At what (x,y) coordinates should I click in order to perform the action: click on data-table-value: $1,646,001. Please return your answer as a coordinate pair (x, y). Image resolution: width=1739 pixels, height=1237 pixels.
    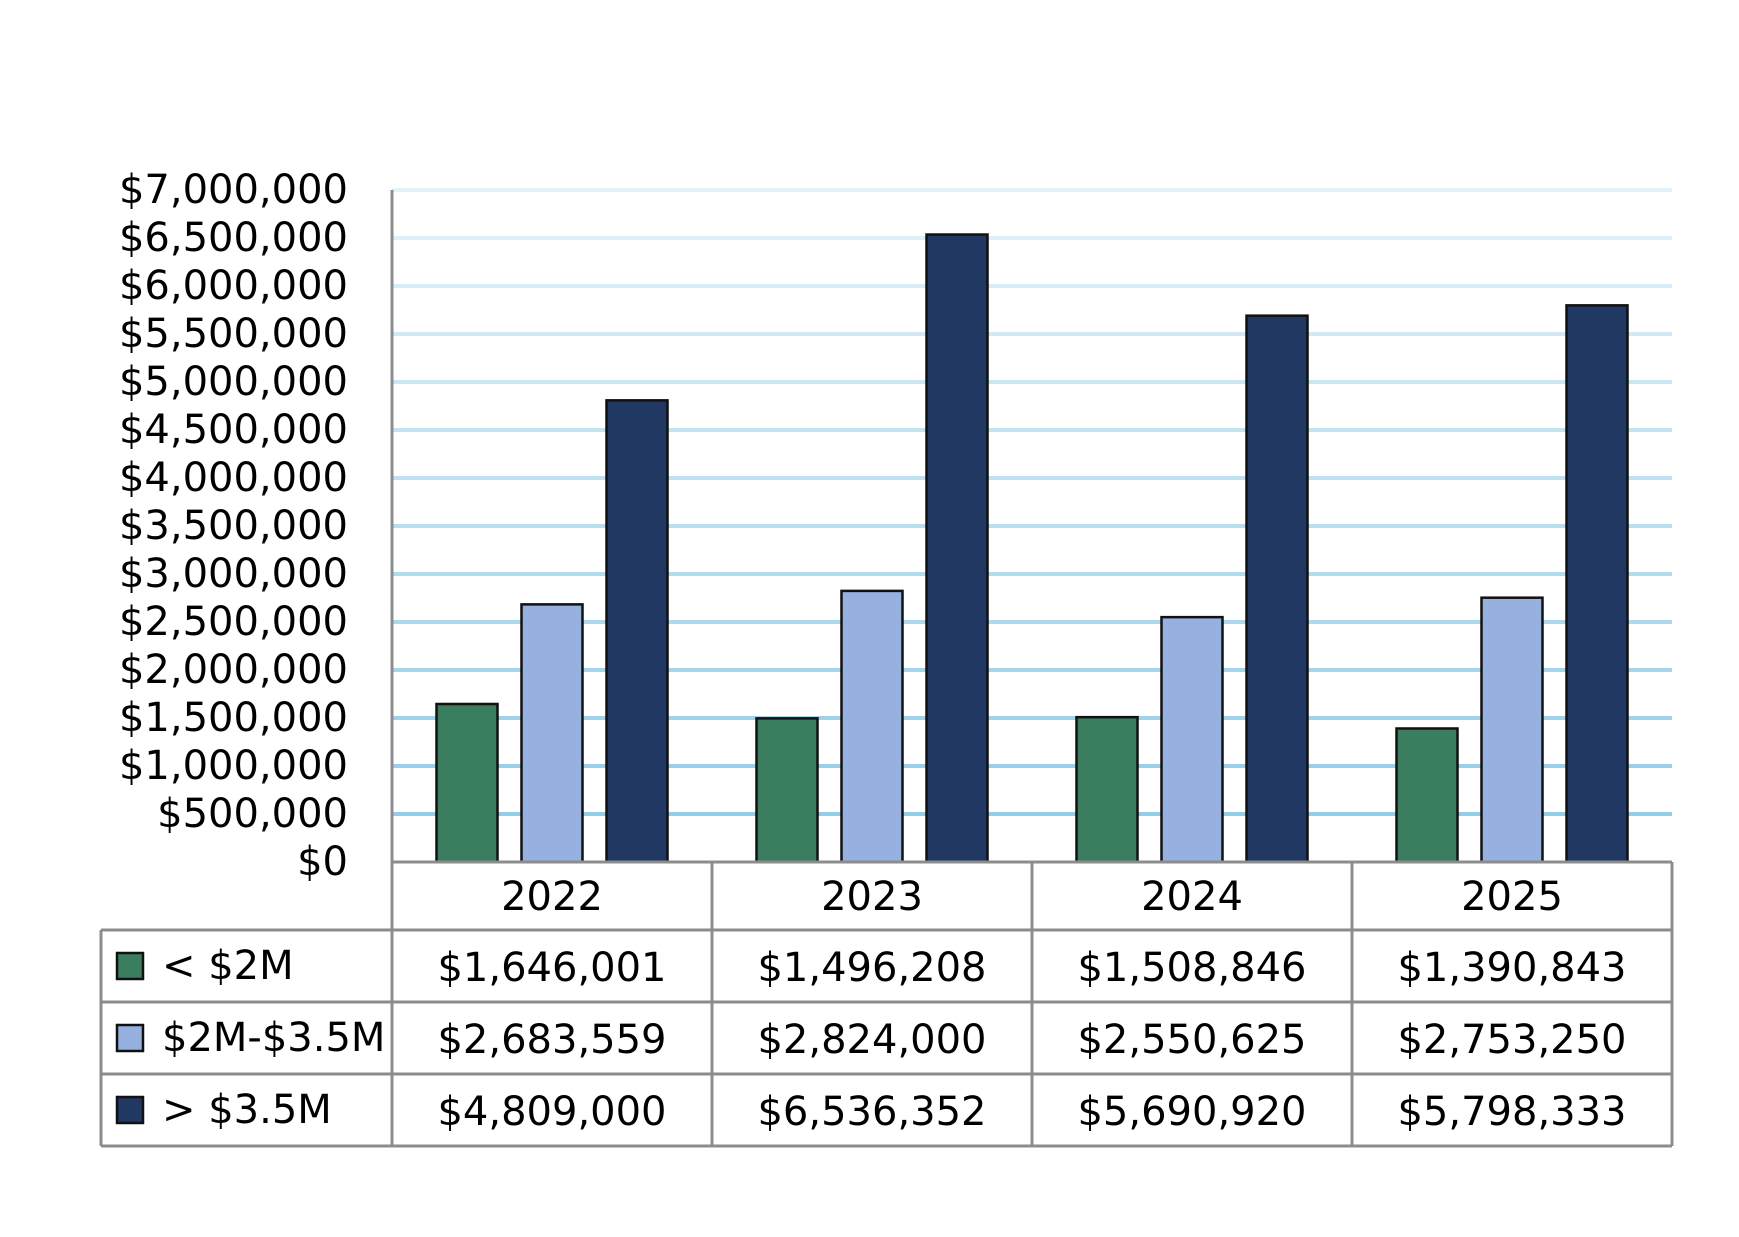
    Looking at the image, I should click on (551, 968).